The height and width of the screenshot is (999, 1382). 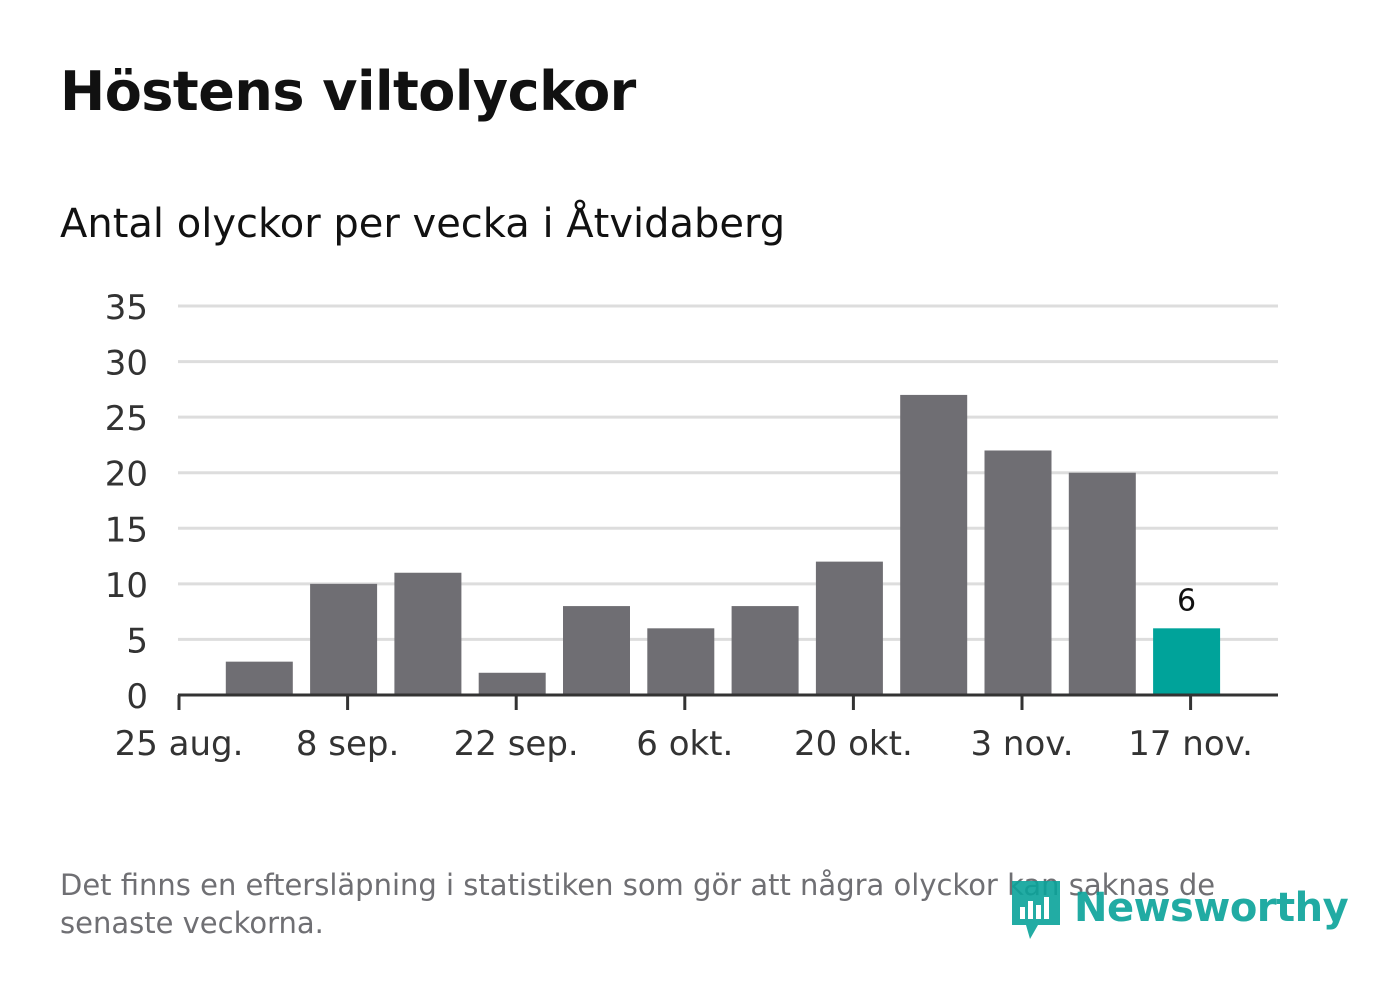 I want to click on data-label: 6, so click(x=1186, y=600).